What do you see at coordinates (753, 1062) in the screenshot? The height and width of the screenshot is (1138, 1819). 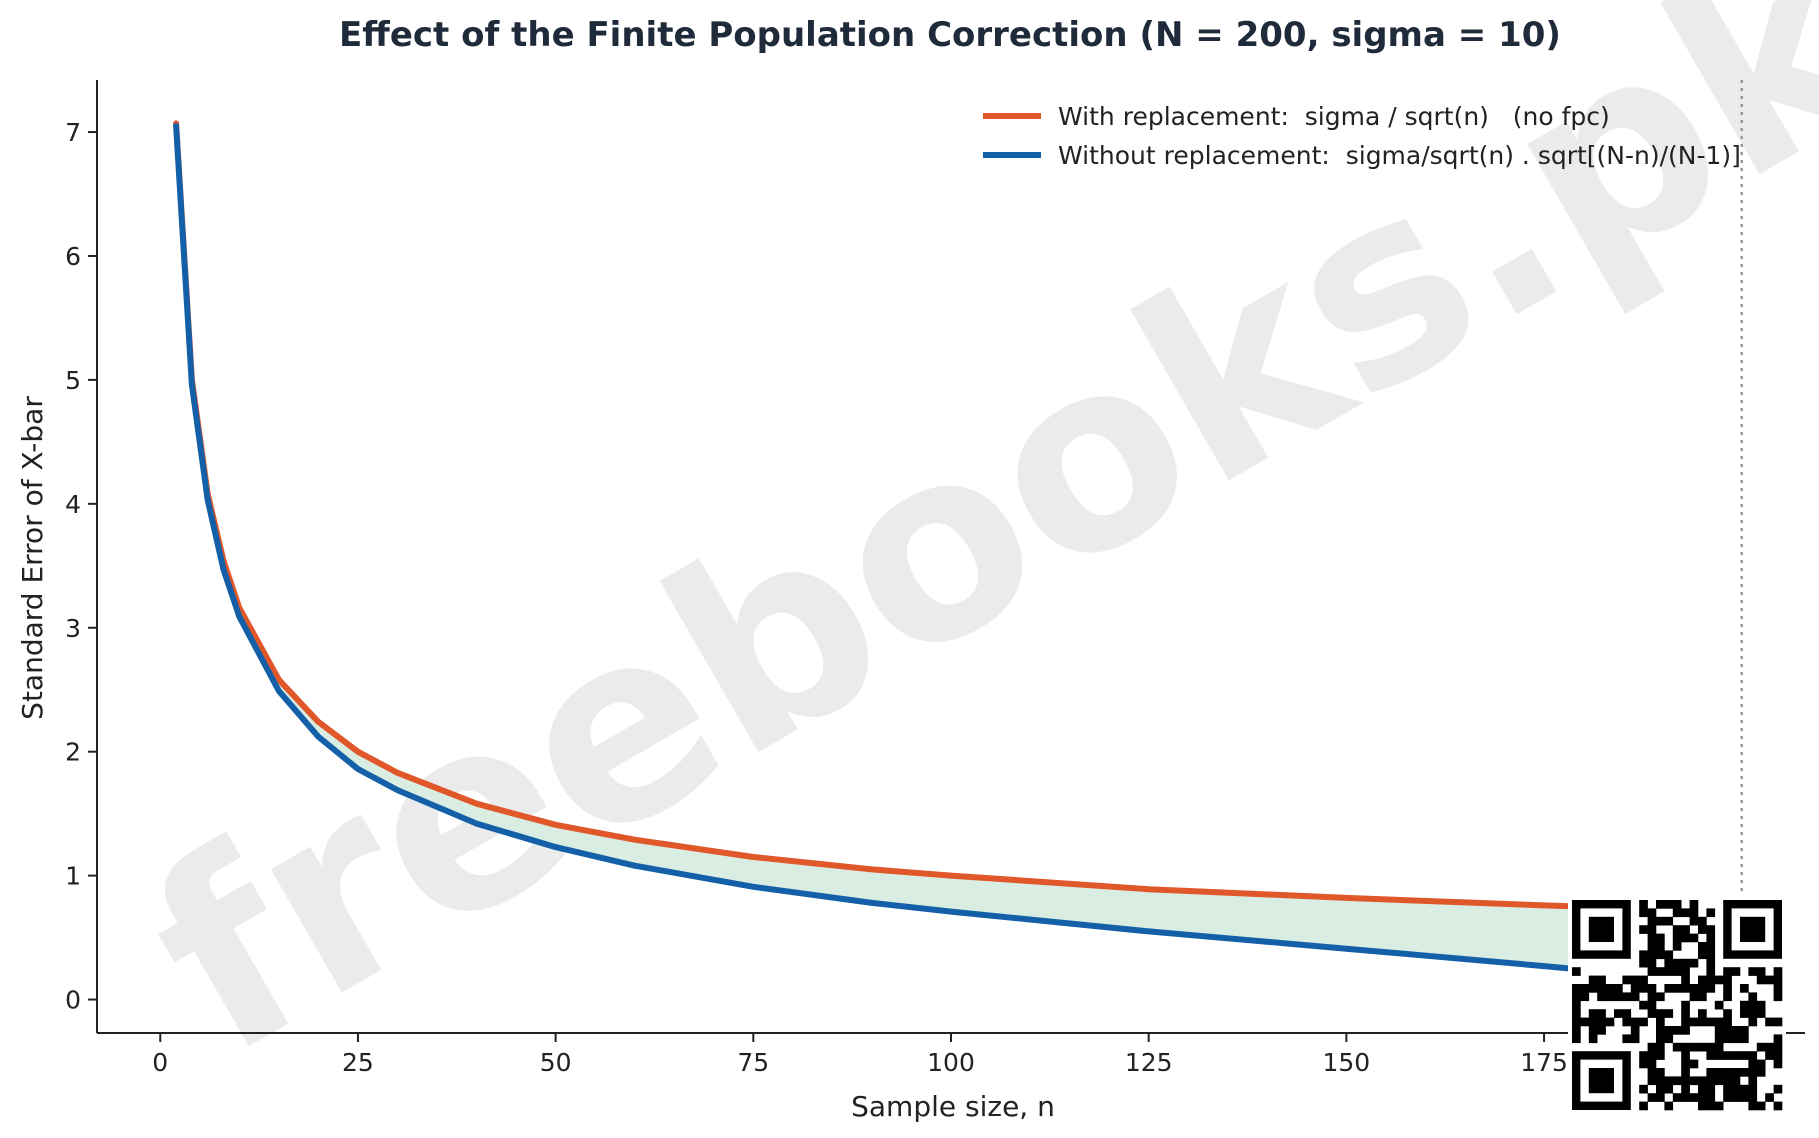 I see `x-tick-label: 75` at bounding box center [753, 1062].